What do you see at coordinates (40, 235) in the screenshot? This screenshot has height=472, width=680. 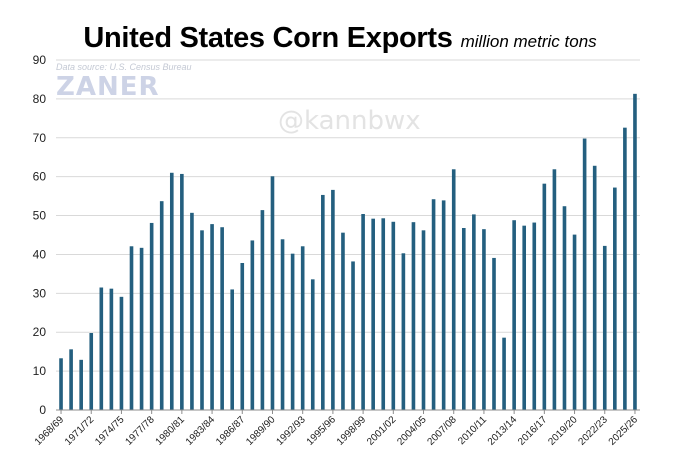 I see `y-axis: 0 10 20 30 40 50 60 70 80 90` at bounding box center [40, 235].